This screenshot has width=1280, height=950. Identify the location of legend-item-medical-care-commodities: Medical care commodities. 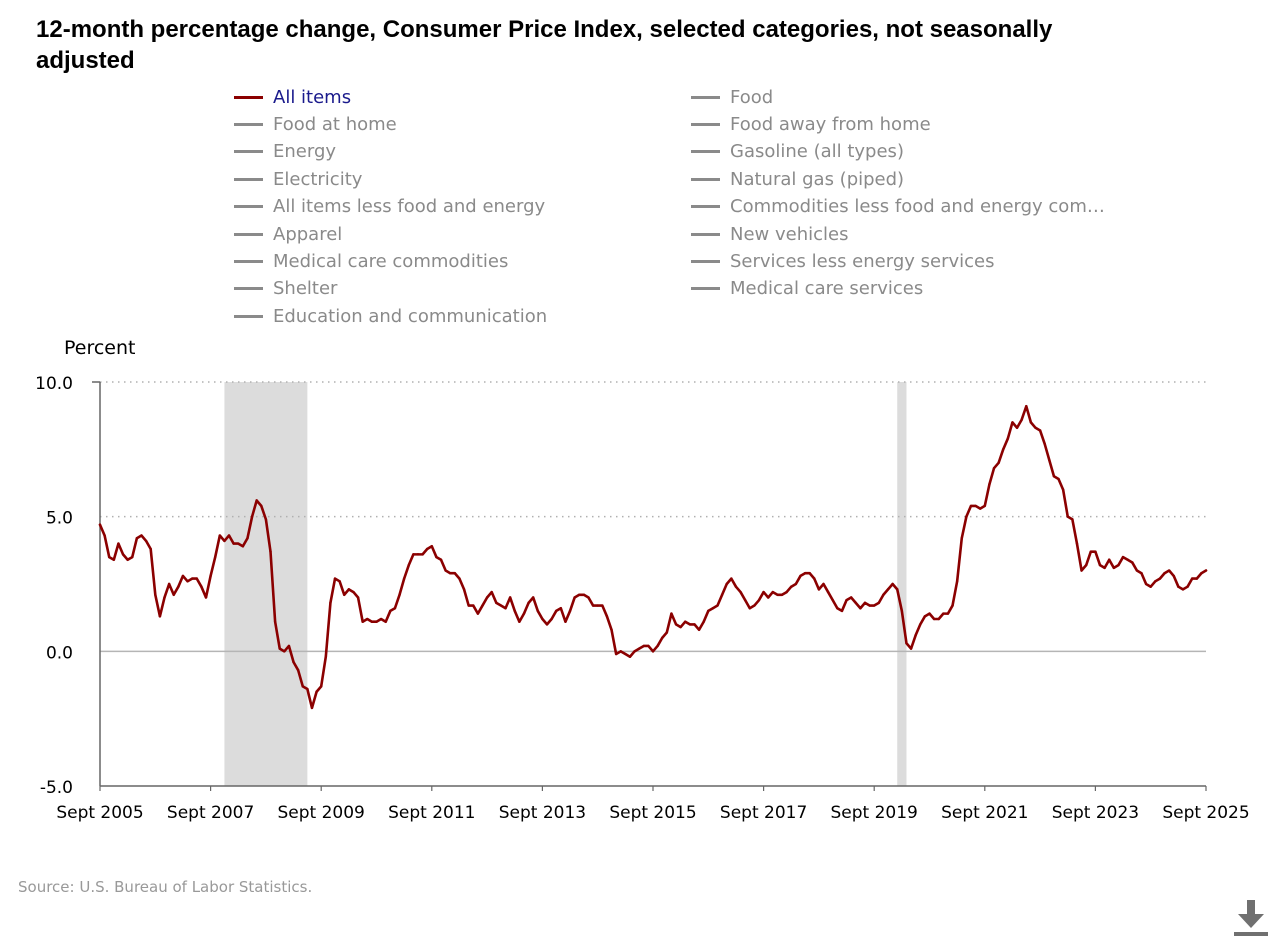
(371, 261).